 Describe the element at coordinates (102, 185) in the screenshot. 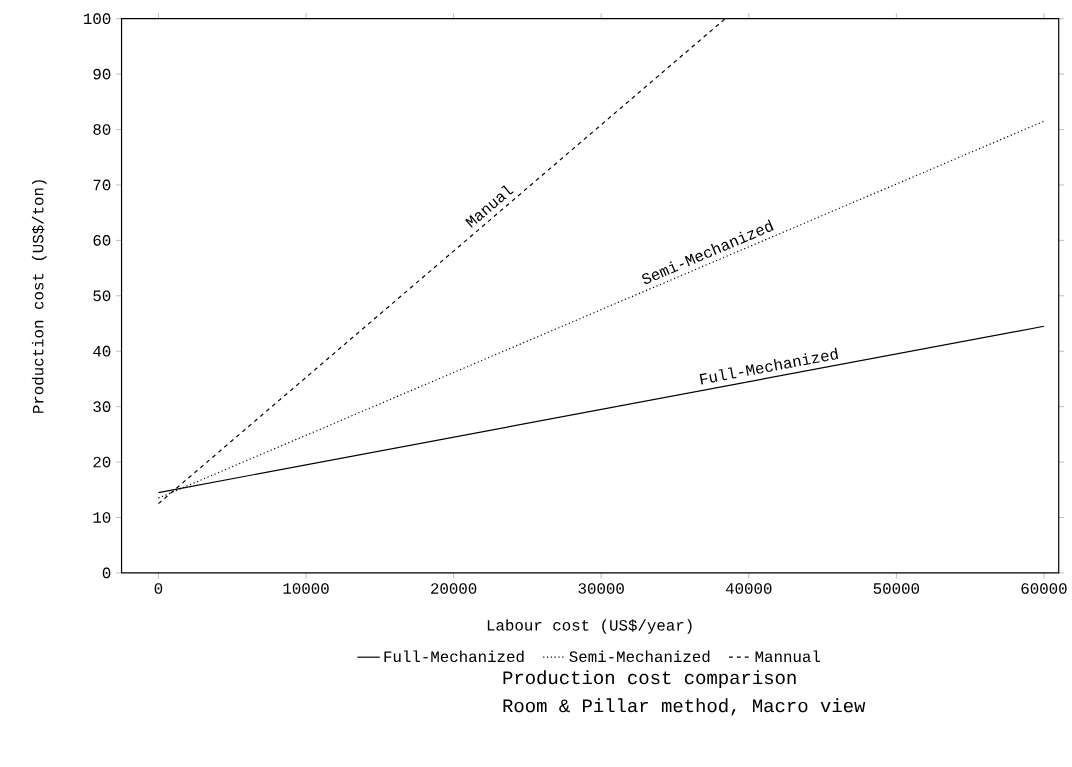

I see `y-tick-label: 70` at that location.